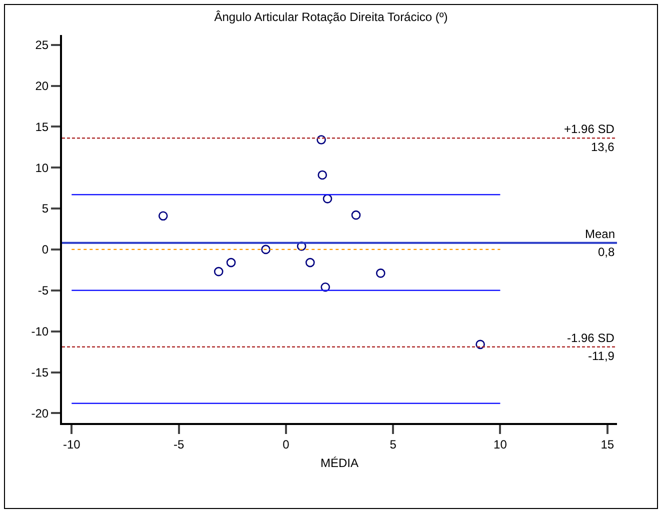  Describe the element at coordinates (600, 234) in the screenshot. I see `ref-line-label: Mean` at that location.